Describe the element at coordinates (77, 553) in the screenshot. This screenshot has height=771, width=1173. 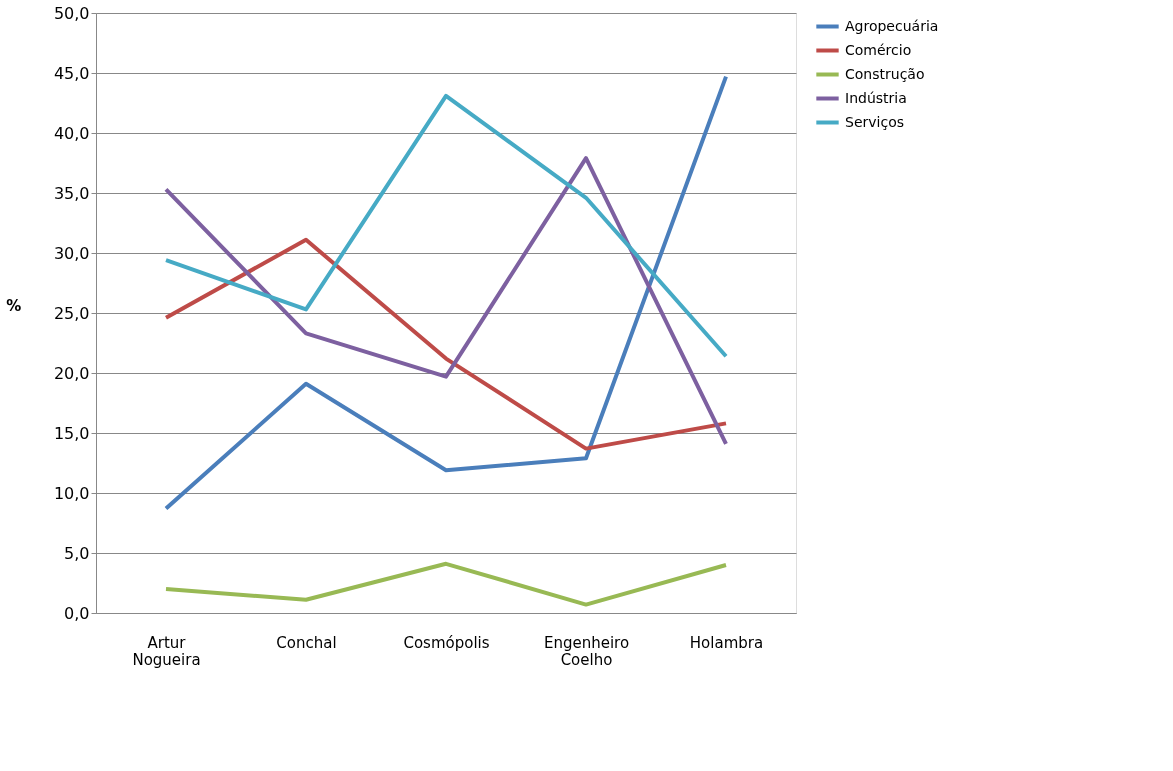
I see `y-tick-label: 5,0` at that location.